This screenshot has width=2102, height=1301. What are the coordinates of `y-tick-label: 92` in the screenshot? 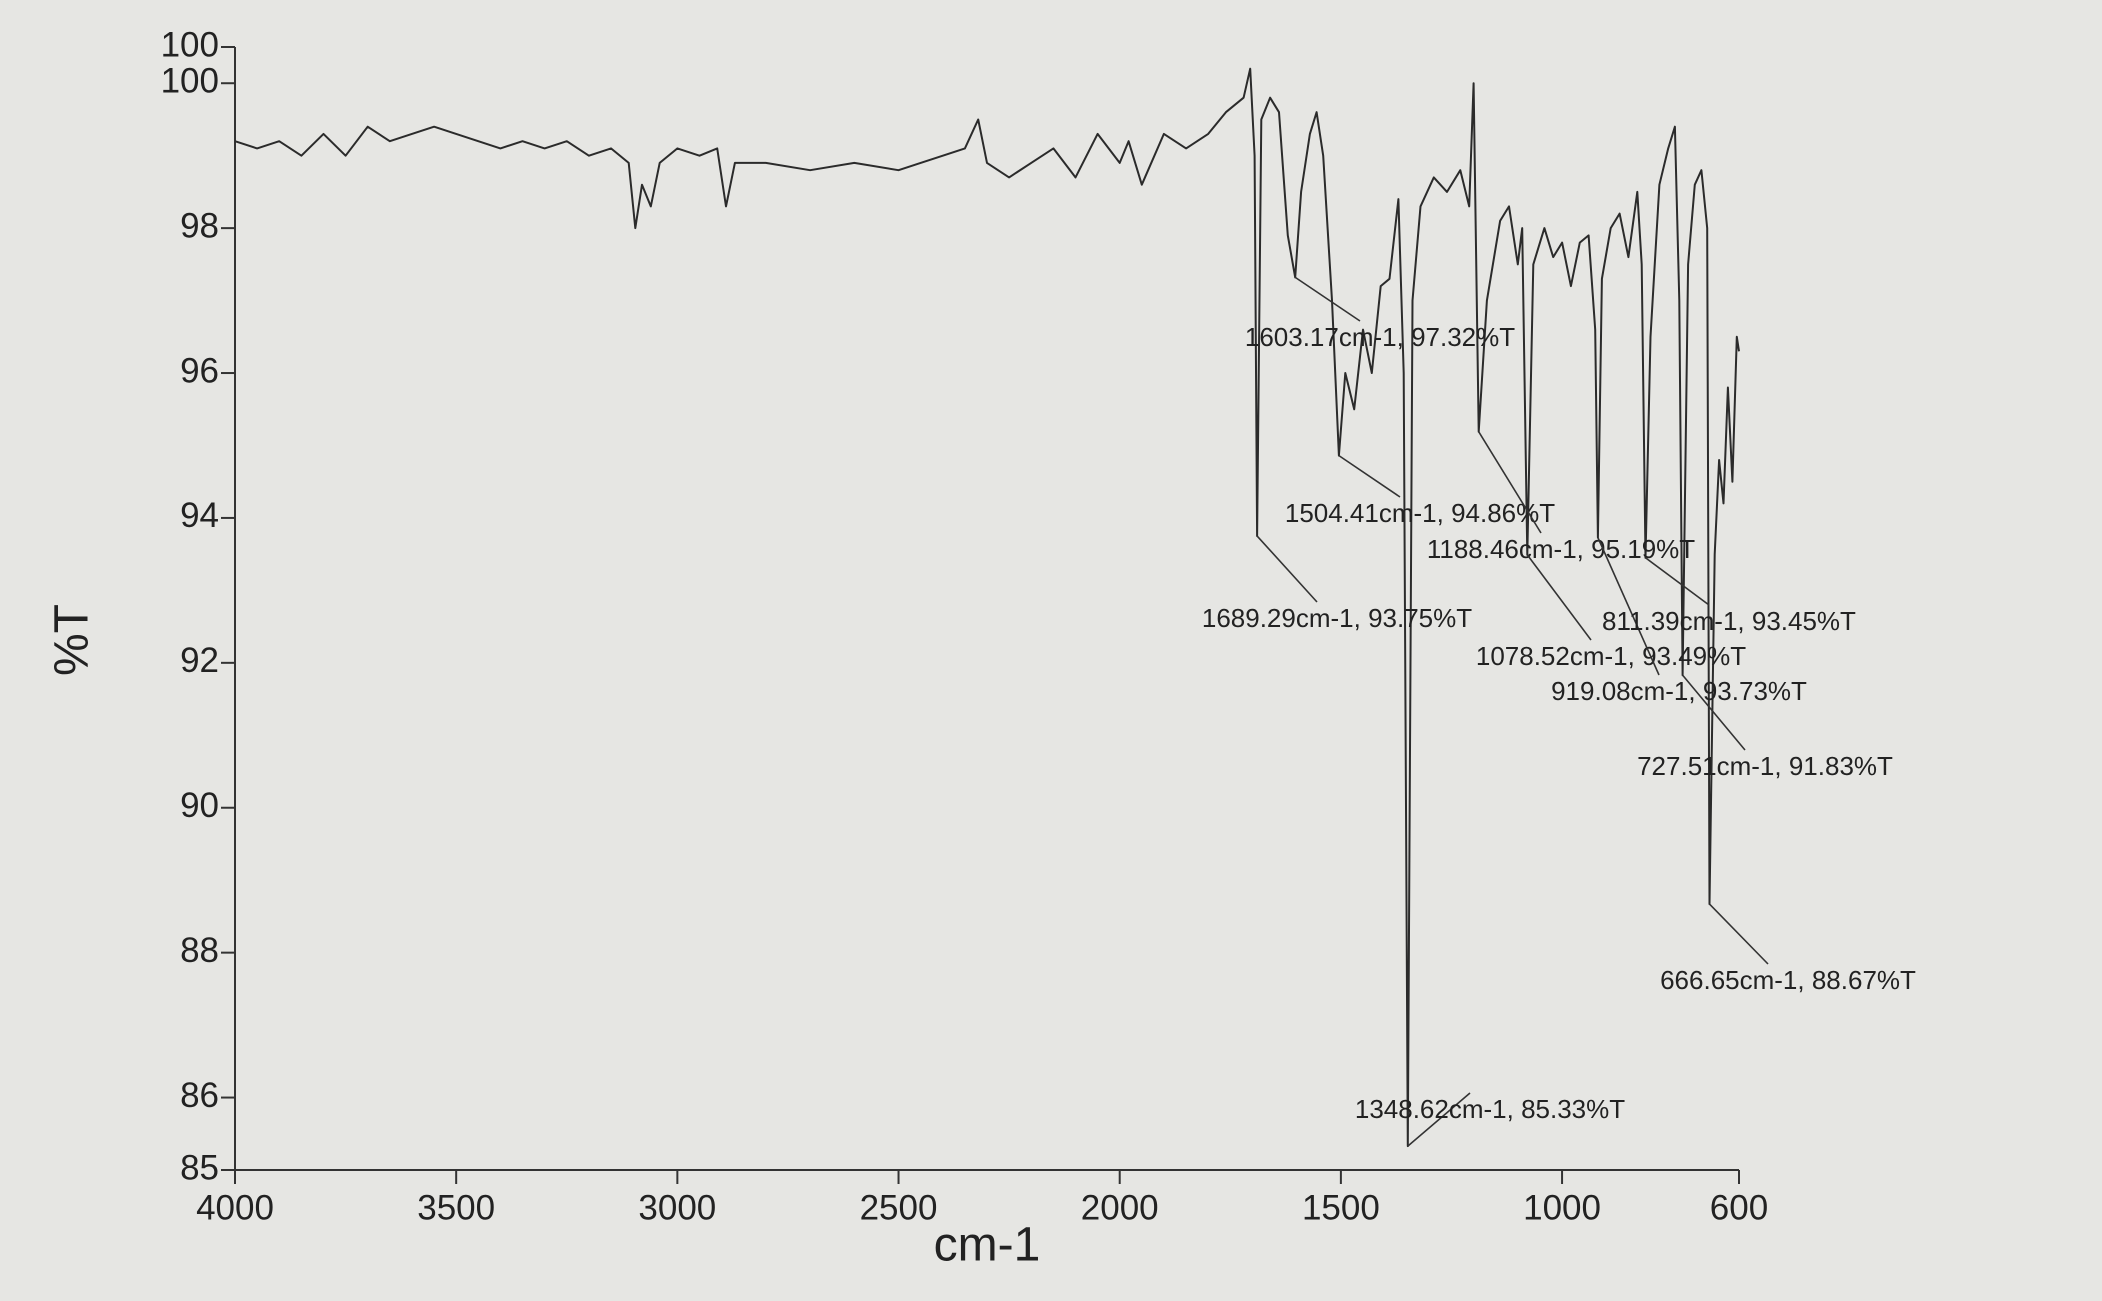 It's located at (199, 660).